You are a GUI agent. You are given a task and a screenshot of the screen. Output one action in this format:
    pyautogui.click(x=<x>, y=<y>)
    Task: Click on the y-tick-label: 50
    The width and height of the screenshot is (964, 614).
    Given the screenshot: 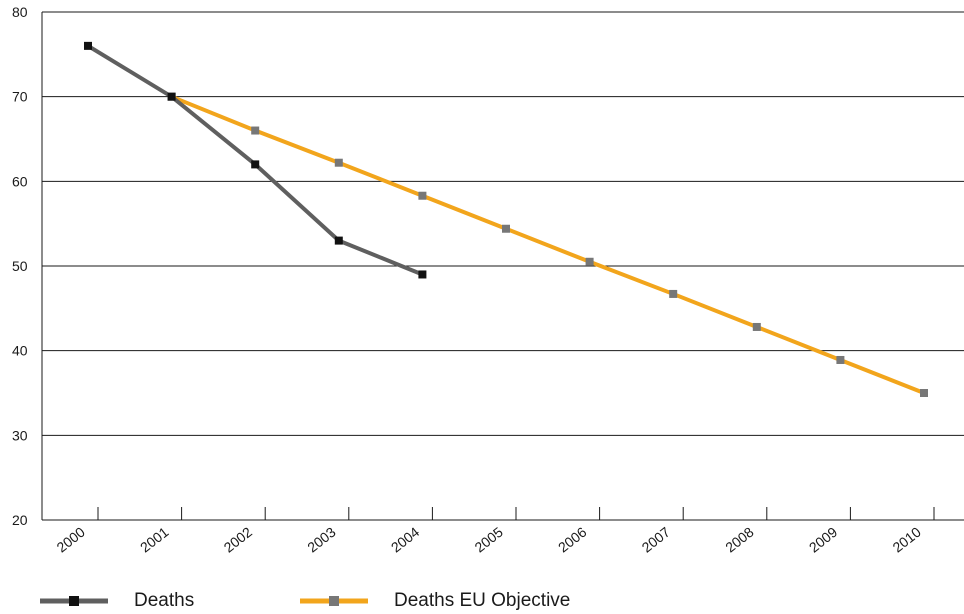 What is the action you would take?
    pyautogui.click(x=20, y=266)
    